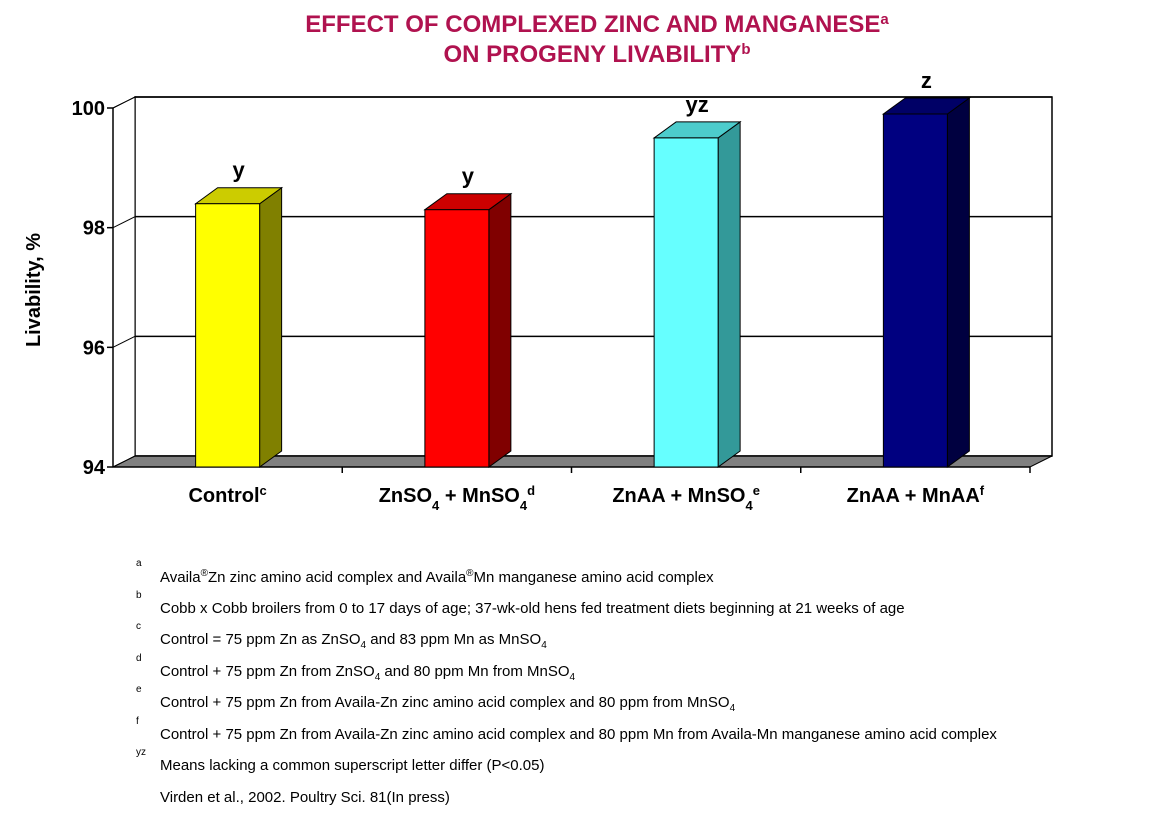  What do you see at coordinates (124, 282) in the screenshot?
I see `plot-left-wall` at bounding box center [124, 282].